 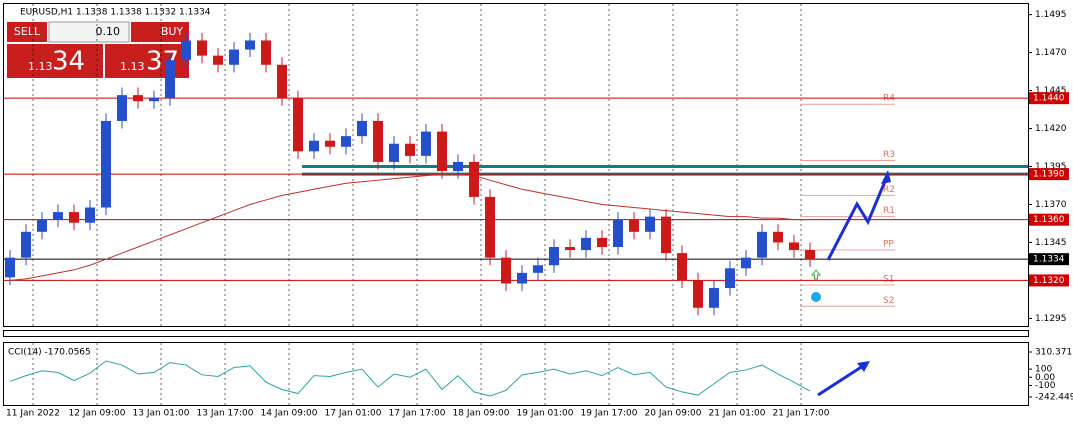 What do you see at coordinates (481, 414) in the screenshot?
I see `x-tick-label: 18 Jan 09:00` at bounding box center [481, 414].